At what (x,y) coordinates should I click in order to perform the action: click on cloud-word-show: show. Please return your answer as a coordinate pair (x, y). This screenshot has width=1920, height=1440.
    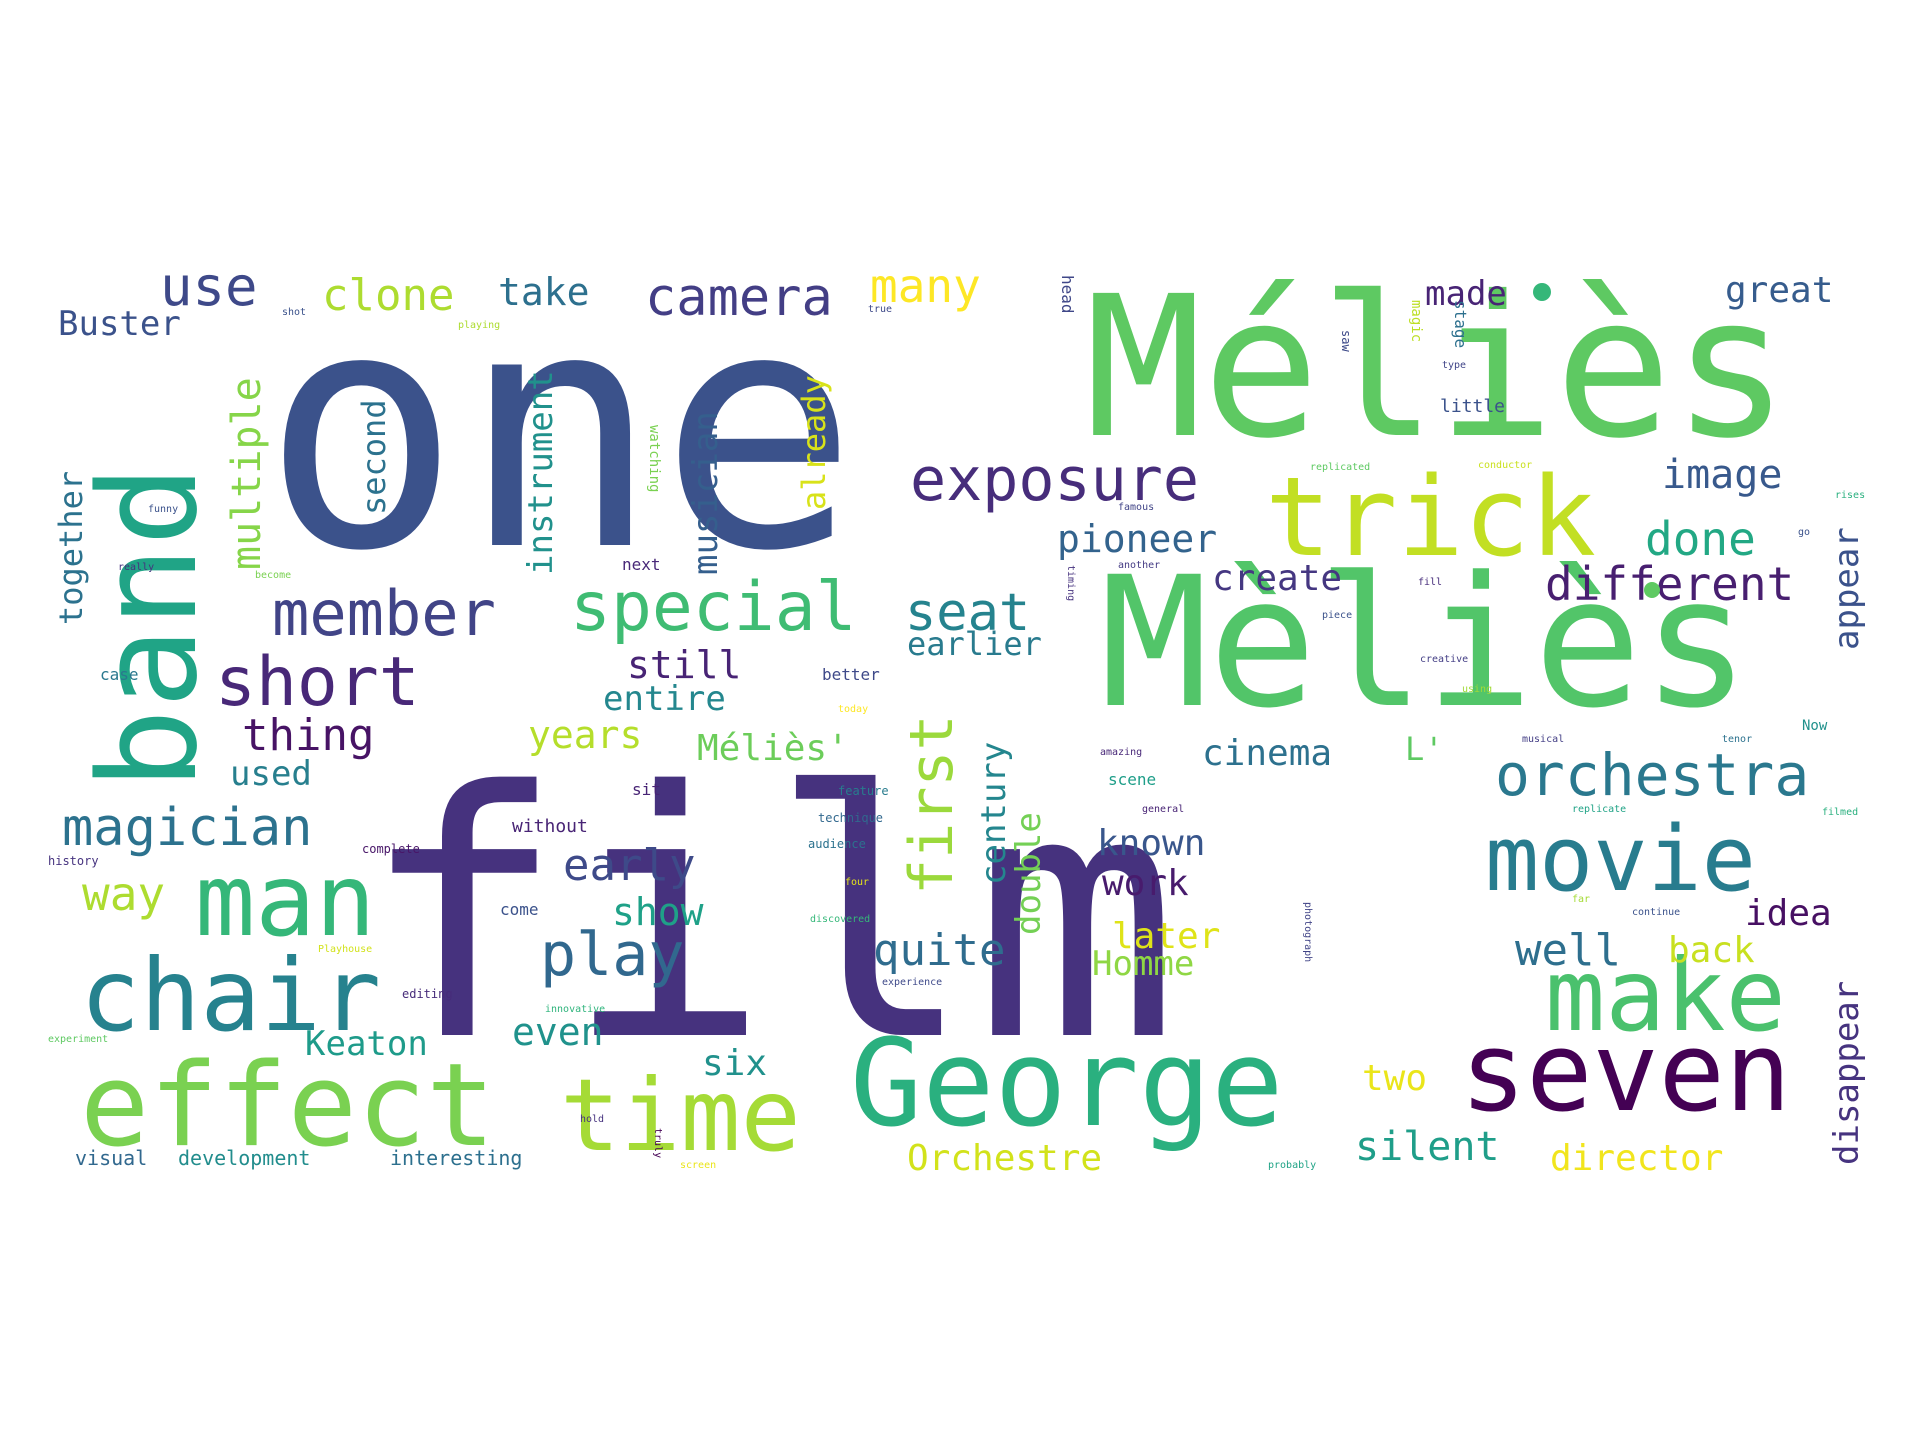
    Looking at the image, I should click on (658, 912).